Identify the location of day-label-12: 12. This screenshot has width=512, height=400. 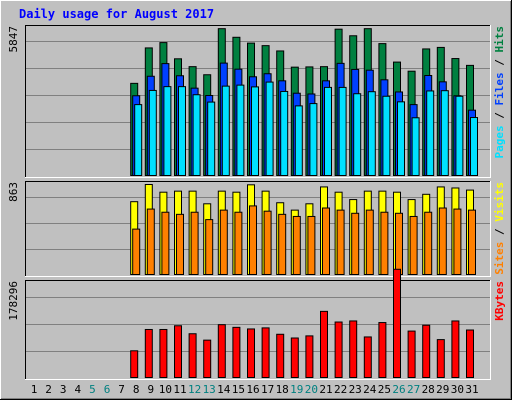
(194, 389).